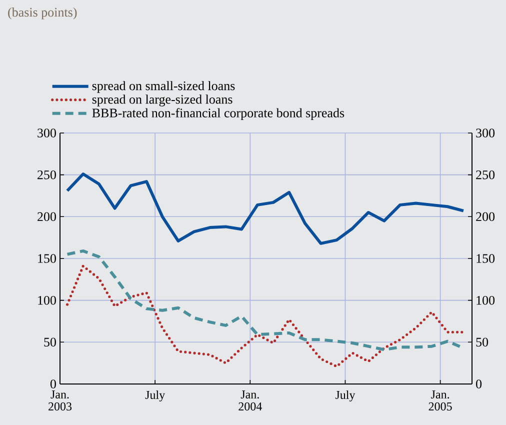 The width and height of the screenshot is (506, 425). I want to click on y2-tick-label: 150, so click(485, 258).